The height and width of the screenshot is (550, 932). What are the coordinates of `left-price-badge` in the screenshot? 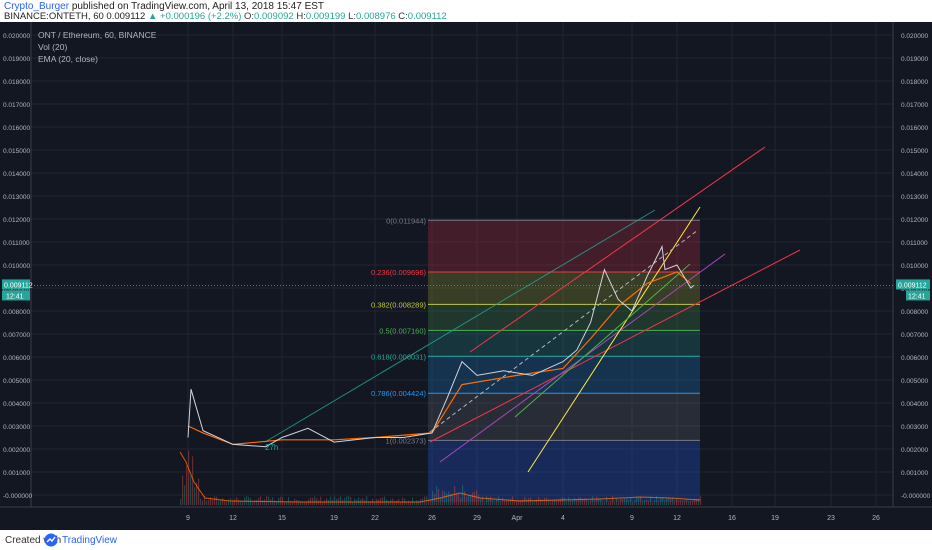 It's located at (16, 284).